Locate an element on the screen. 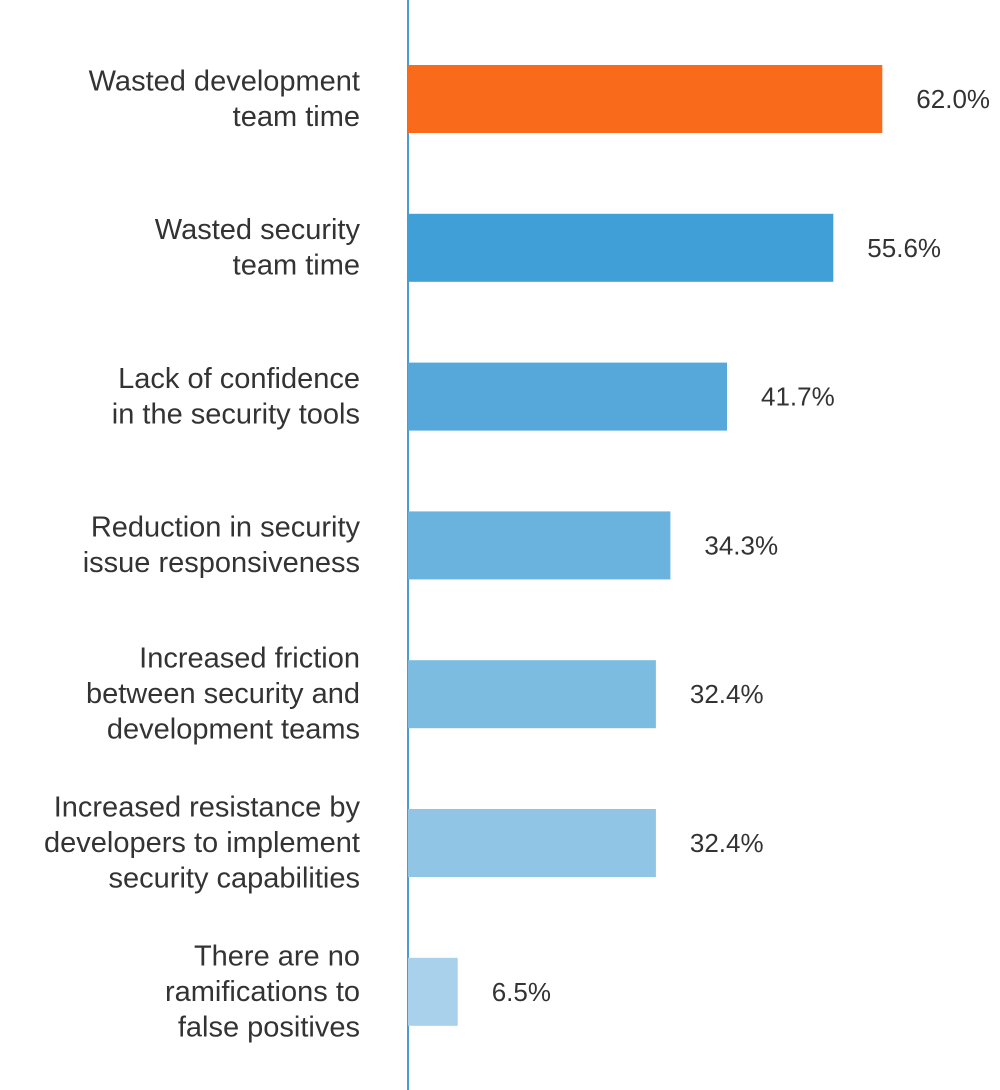  value-label-2: 55.6% is located at coordinates (904, 248).